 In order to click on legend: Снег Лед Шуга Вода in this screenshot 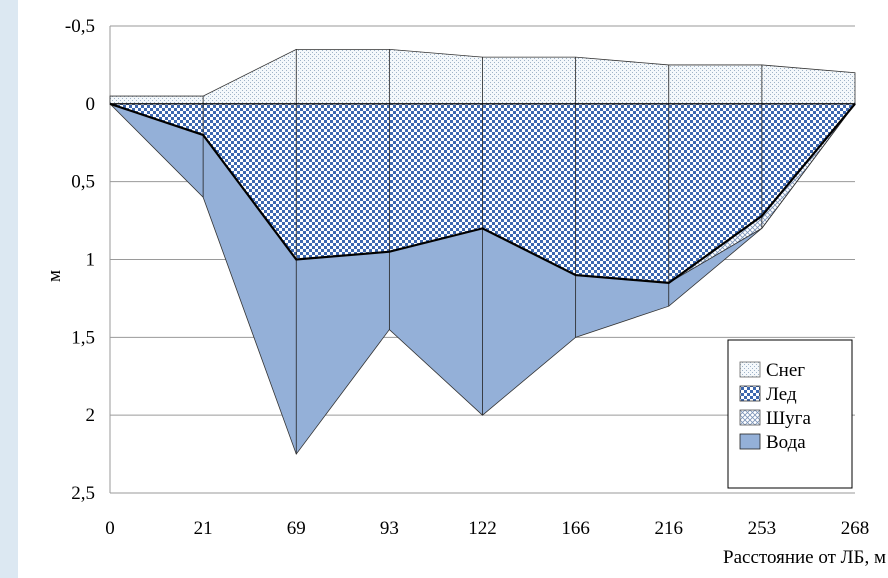, I will do `click(790, 414)`.